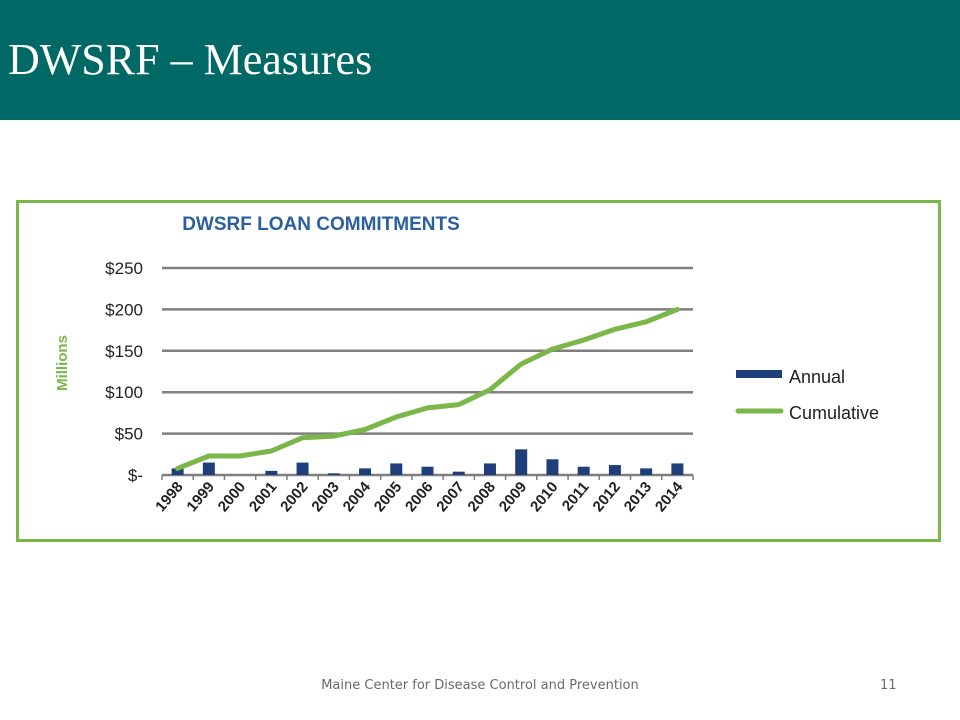  What do you see at coordinates (834, 413) in the screenshot?
I see `legend-cumulative-label: Cumulative` at bounding box center [834, 413].